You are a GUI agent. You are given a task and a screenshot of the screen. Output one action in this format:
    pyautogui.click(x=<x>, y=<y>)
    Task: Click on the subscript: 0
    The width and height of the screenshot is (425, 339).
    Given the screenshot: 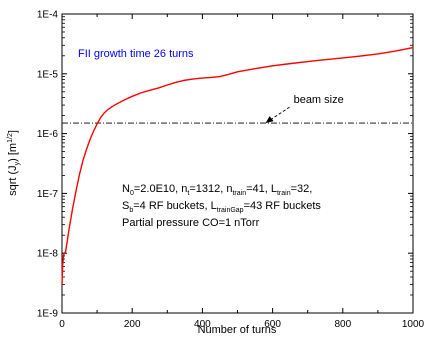 What is the action you would take?
    pyautogui.click(x=132, y=193)
    